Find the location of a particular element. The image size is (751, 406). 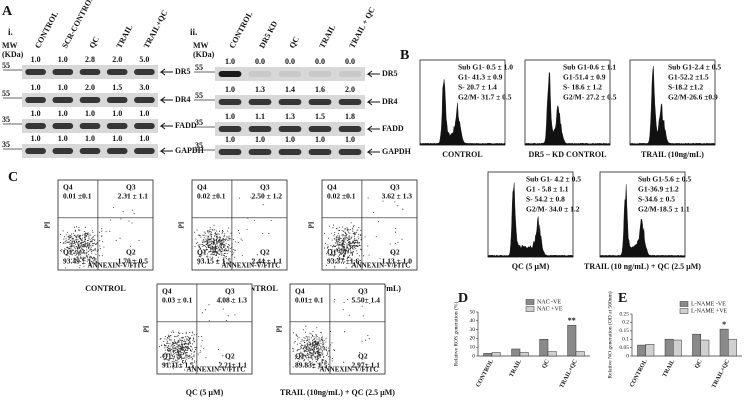

protein-label: DR4 is located at coordinates (390, 101).